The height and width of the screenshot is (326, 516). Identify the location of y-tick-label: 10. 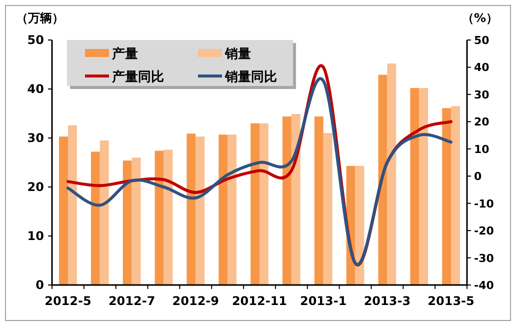
(35, 236).